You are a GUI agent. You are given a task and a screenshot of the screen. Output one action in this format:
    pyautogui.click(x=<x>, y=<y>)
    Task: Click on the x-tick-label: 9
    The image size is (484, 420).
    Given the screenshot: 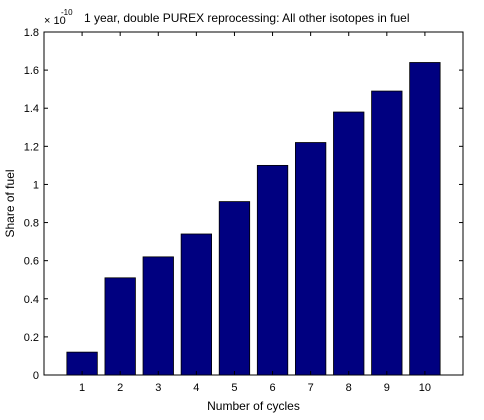 What is the action you would take?
    pyautogui.click(x=387, y=388)
    